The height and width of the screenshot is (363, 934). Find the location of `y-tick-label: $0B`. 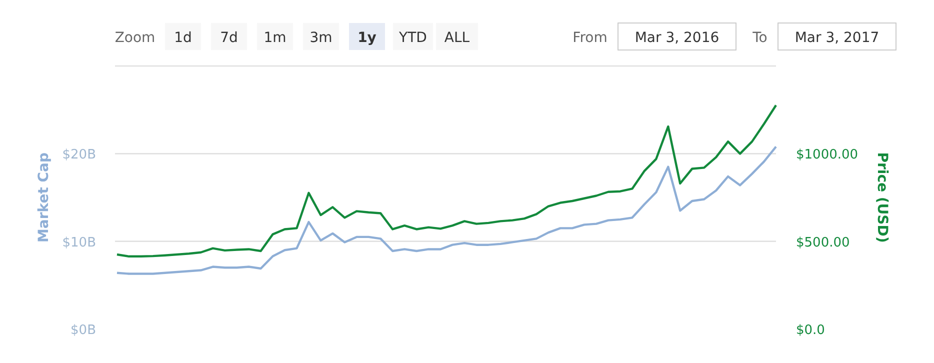

y-tick-label: $0B is located at coordinates (83, 330).